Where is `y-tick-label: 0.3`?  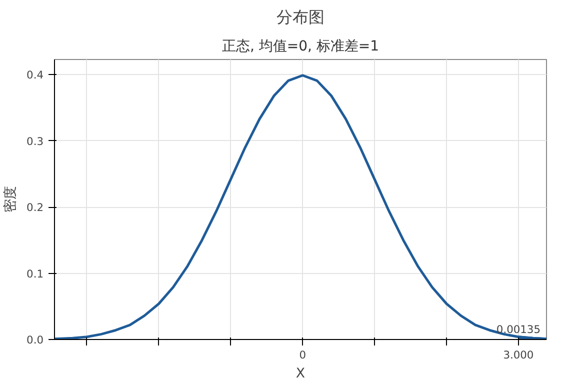
y-tick-label: 0.3 is located at coordinates (35, 141).